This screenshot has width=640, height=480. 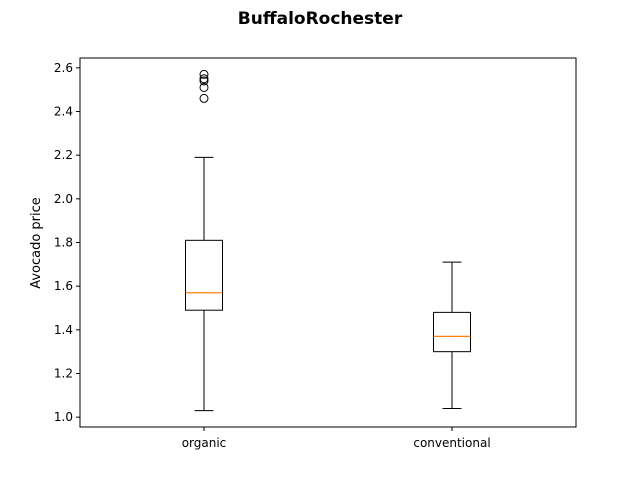 What do you see at coordinates (63, 286) in the screenshot?
I see `y-tick-label: 1.6` at bounding box center [63, 286].